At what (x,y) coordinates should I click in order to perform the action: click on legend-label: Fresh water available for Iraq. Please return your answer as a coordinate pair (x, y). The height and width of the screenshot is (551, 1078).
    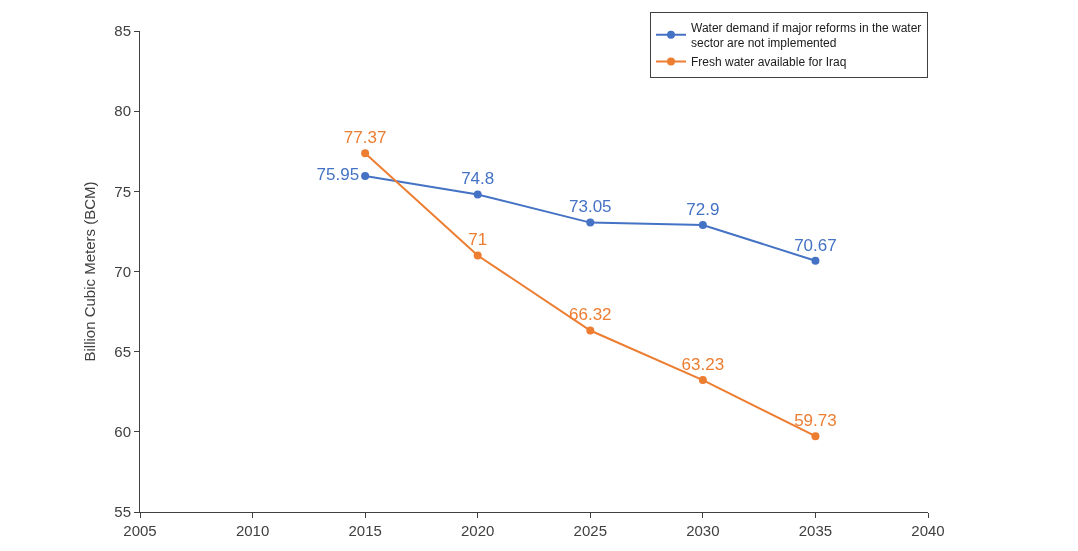
    Looking at the image, I should click on (769, 62).